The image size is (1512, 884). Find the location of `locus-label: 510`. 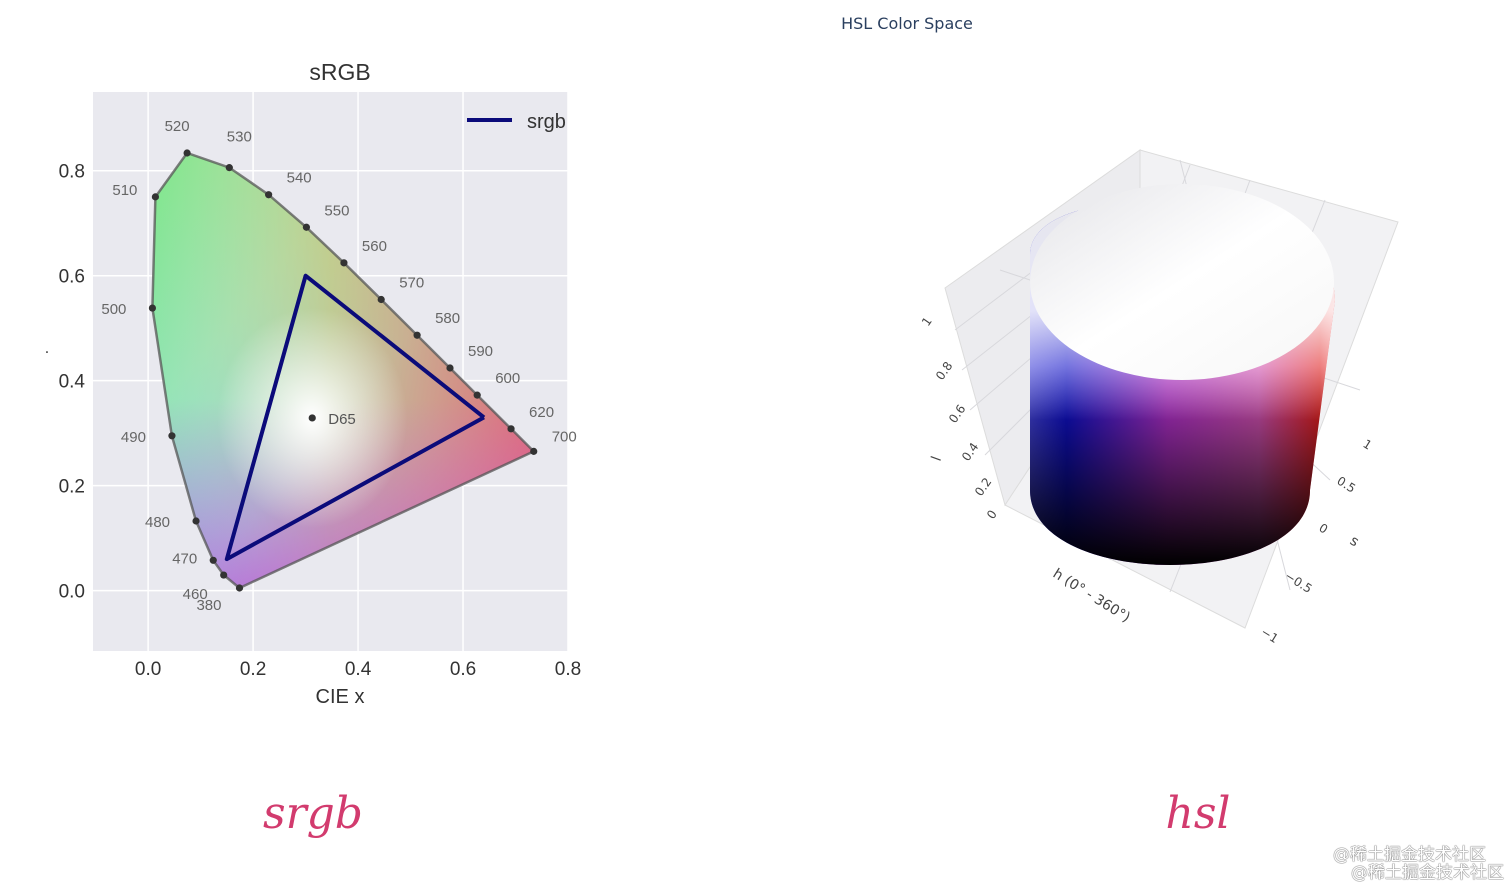

locus-label: 510 is located at coordinates (124, 190).